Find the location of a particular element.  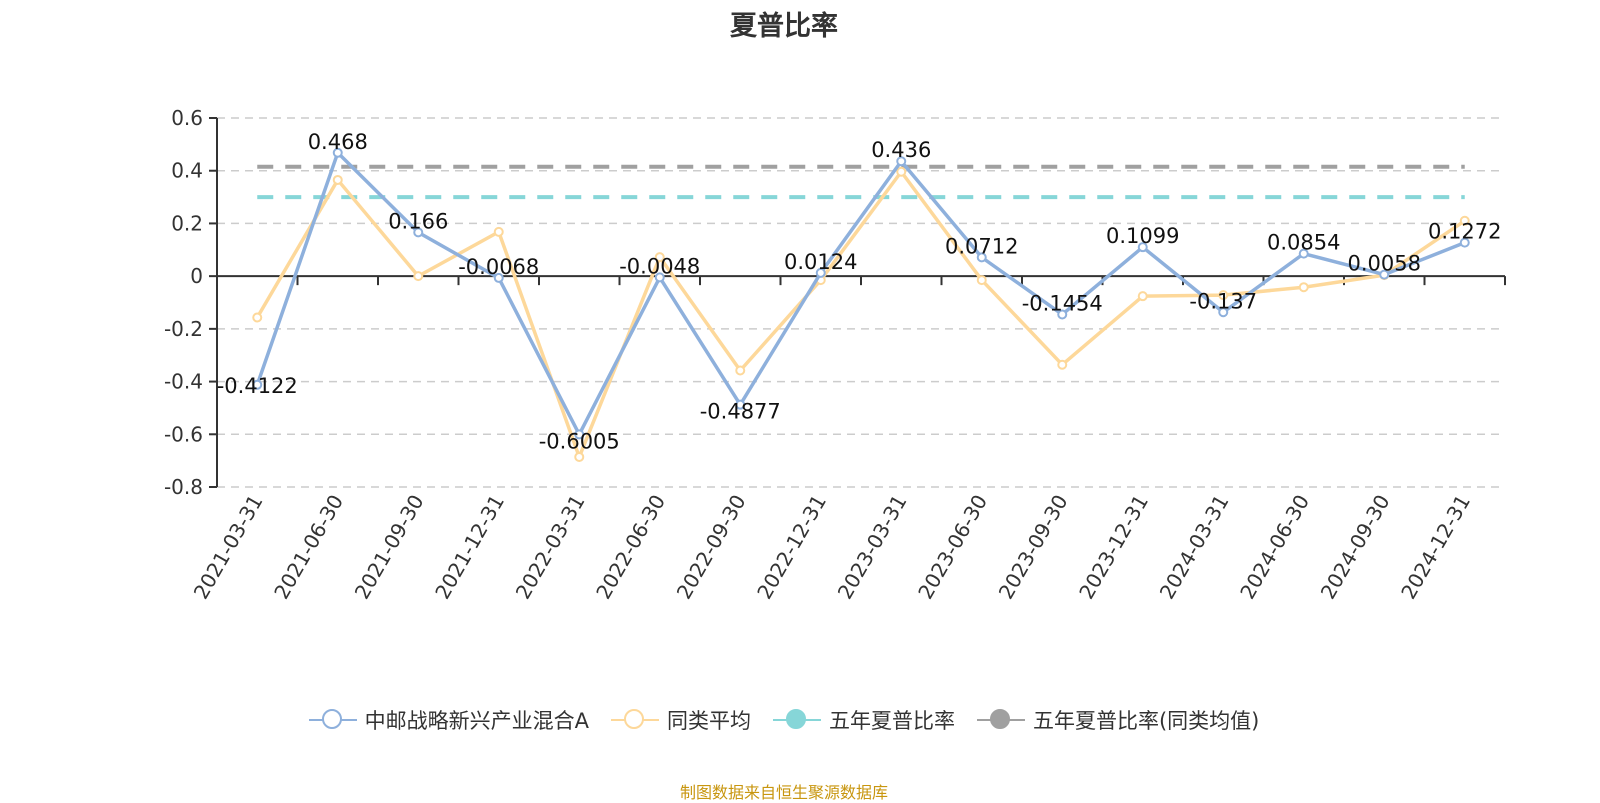

data-label: -0.6005 is located at coordinates (579, 441).